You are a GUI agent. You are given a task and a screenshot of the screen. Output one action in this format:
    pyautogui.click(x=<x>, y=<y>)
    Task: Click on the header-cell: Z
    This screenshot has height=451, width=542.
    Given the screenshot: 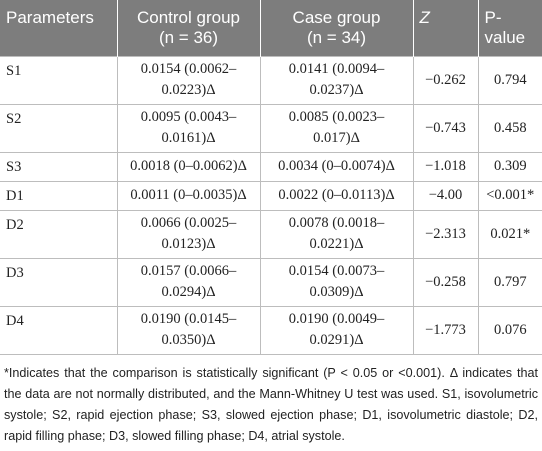 What is the action you would take?
    pyautogui.click(x=445, y=28)
    